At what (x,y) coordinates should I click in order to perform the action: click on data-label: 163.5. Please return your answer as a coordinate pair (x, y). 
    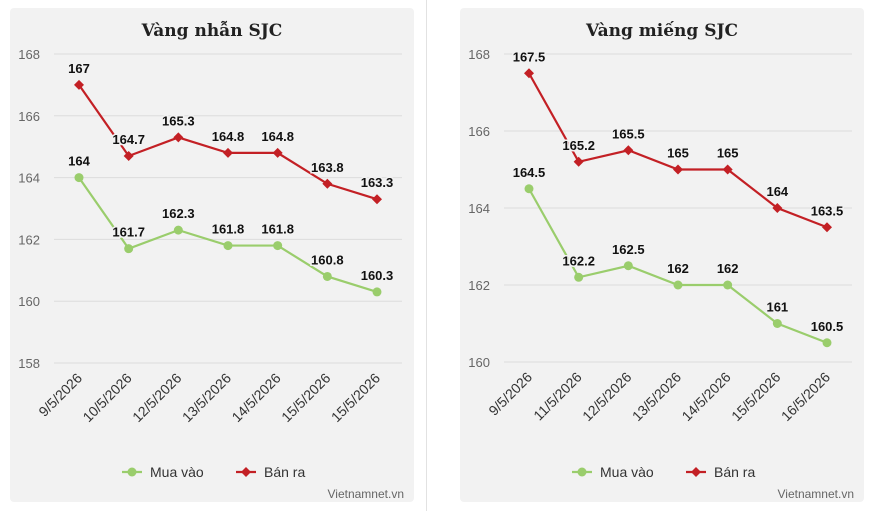
    Looking at the image, I should click on (827, 210).